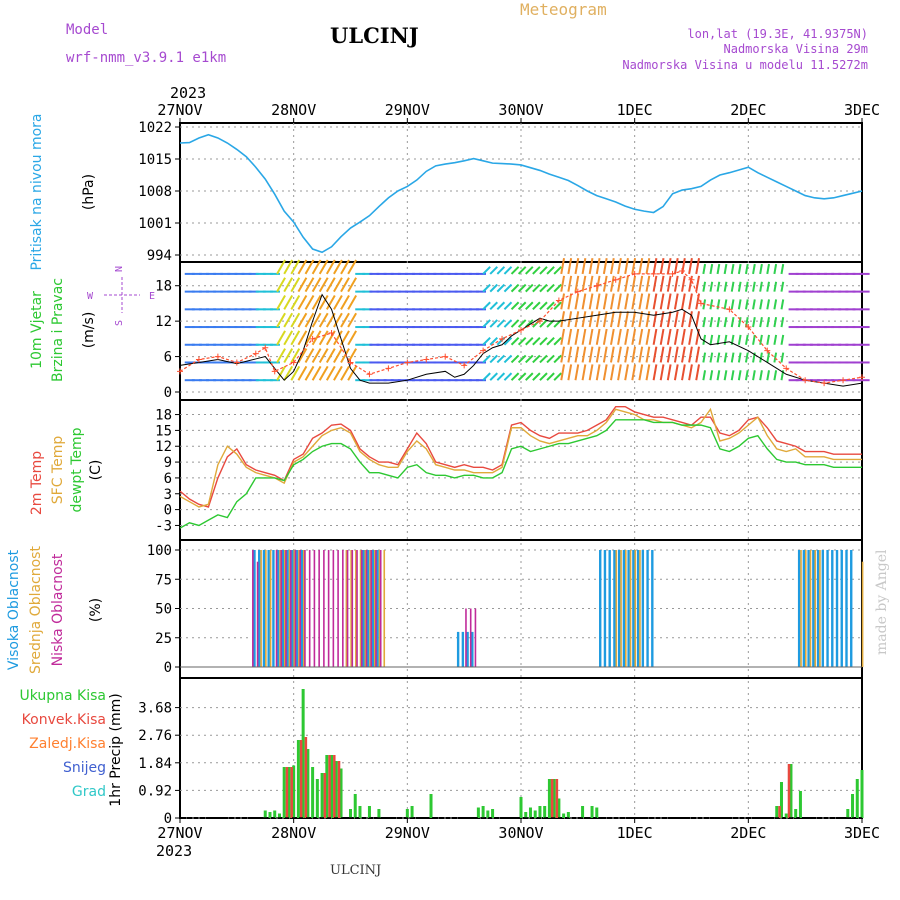  Describe the element at coordinates (77, 469) in the screenshot. I see `temp-axis-label-dew: dewpt Temp` at that location.